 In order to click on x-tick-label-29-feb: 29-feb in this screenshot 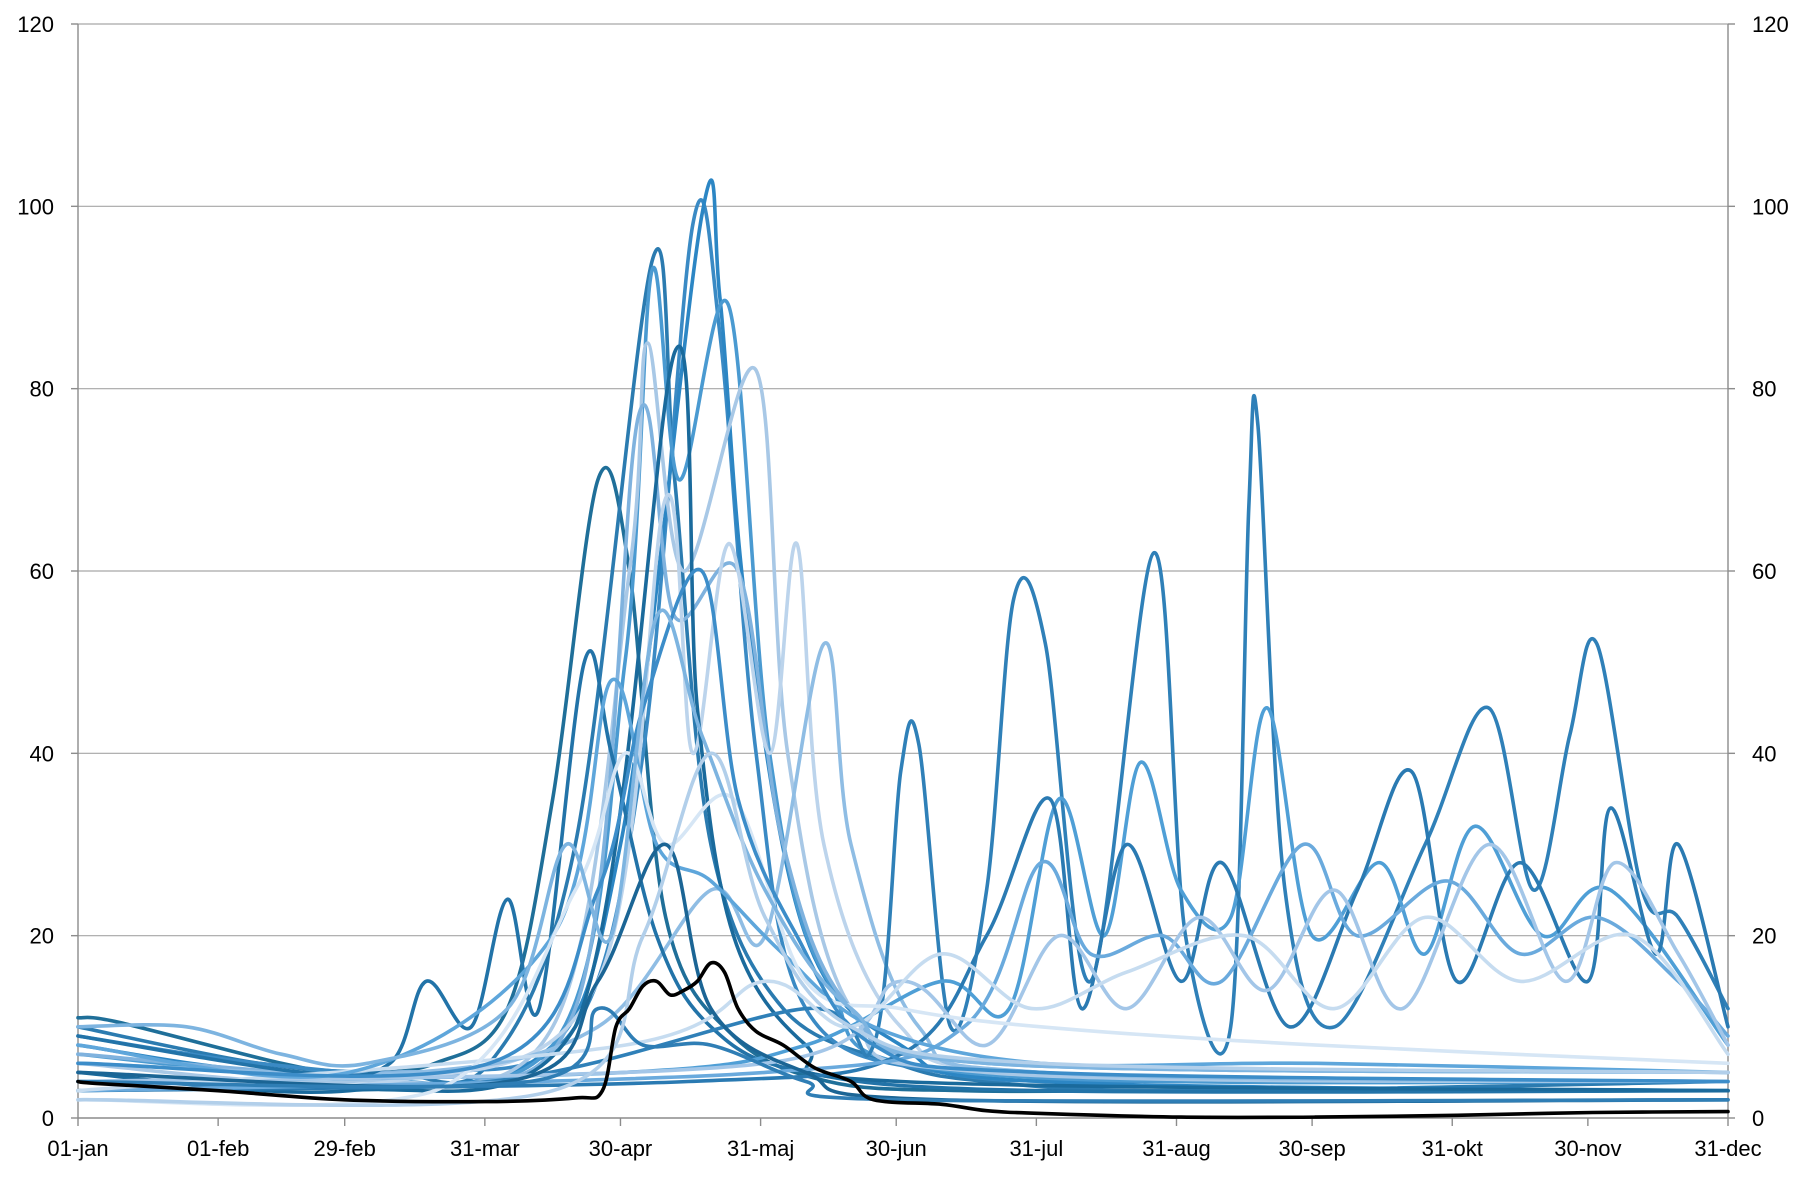, I will do `click(345, 1148)`.